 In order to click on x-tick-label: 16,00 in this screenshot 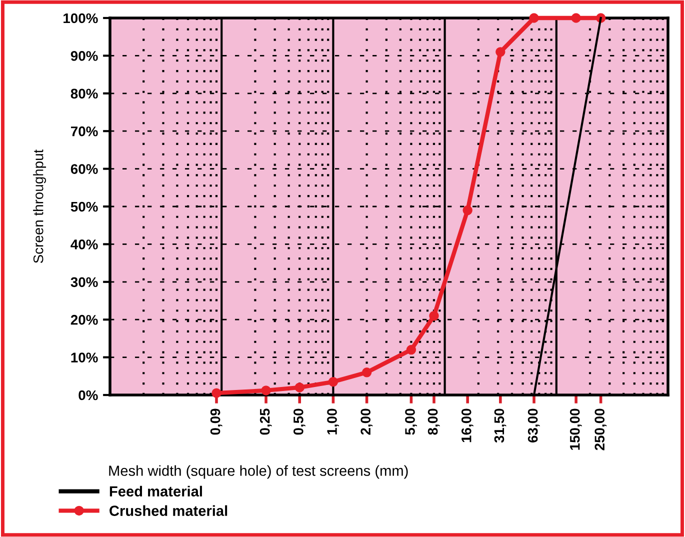, I will do `click(467, 425)`.